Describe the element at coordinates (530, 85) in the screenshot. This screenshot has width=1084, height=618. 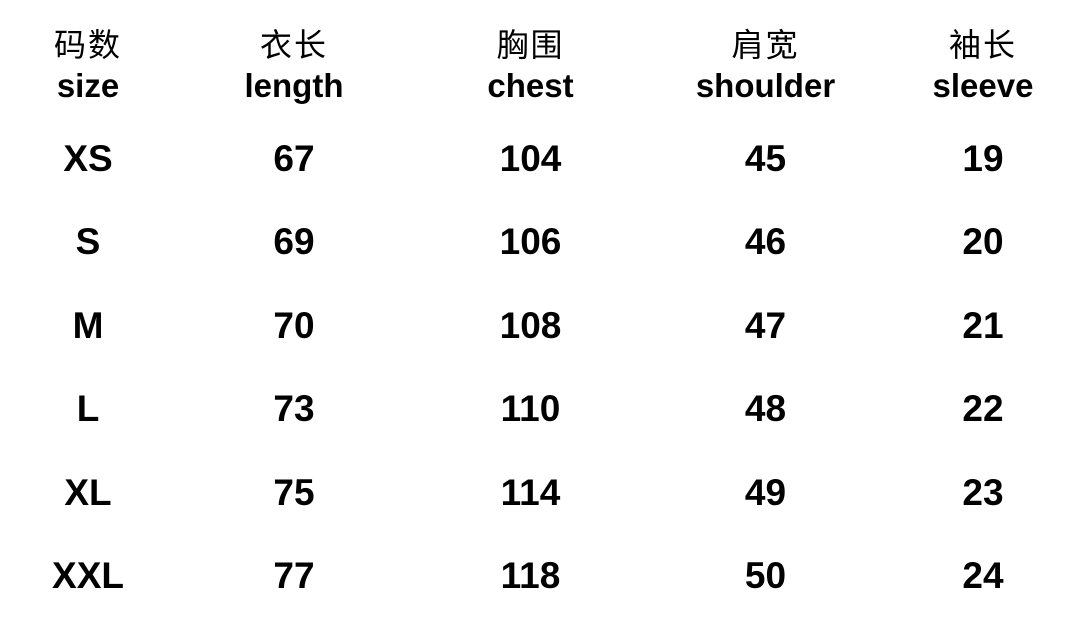
I see `column-header-chest-en: chest` at that location.